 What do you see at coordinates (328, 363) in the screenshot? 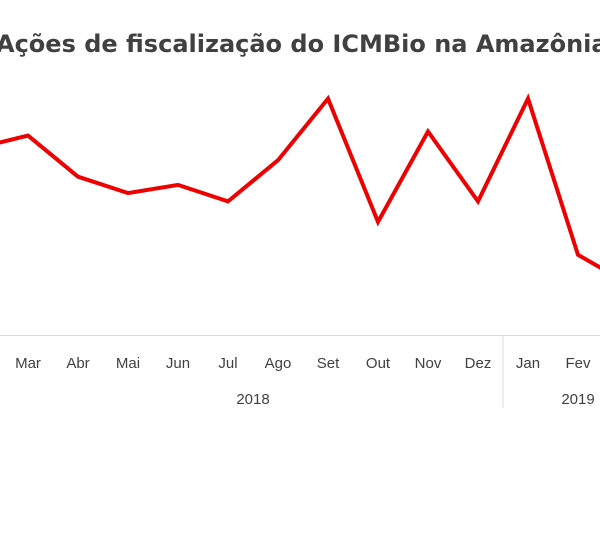
I see `x-tick-label: Set` at bounding box center [328, 363].